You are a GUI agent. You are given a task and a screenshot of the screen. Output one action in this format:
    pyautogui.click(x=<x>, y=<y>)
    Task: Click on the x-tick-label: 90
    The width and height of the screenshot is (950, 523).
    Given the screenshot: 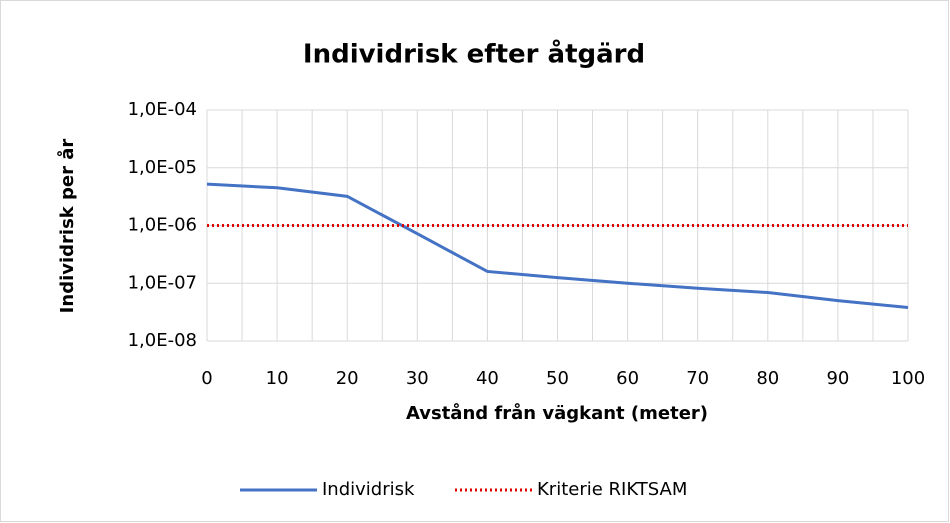 What is the action you would take?
    pyautogui.click(x=837, y=378)
    